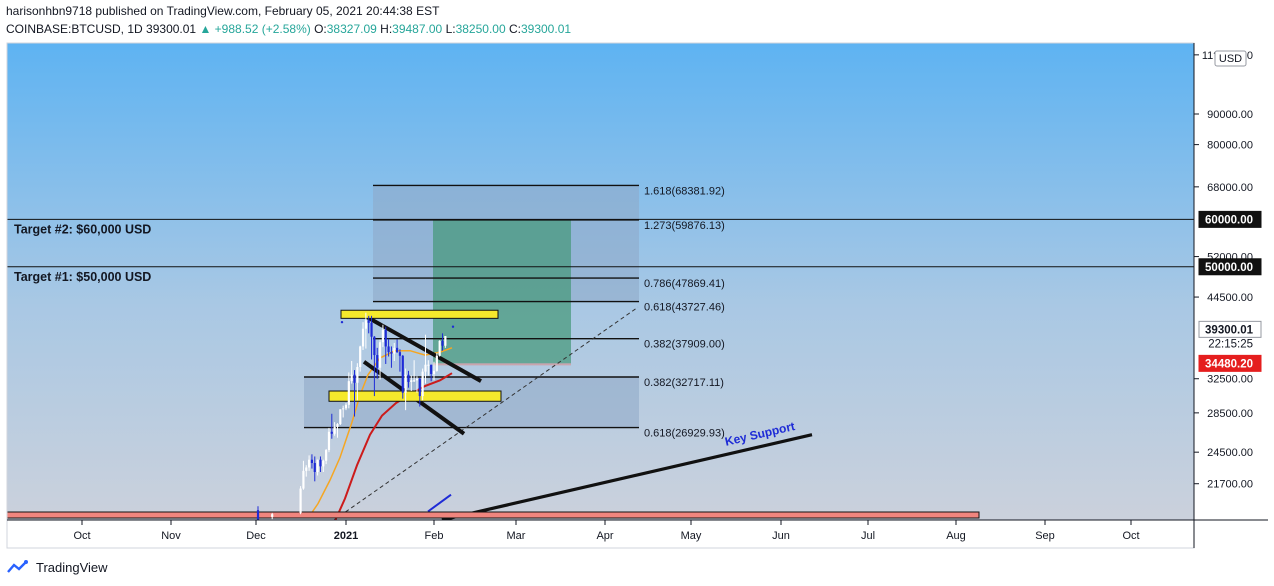 This screenshot has height=586, width=1274. What do you see at coordinates (450, 29) in the screenshot?
I see `low-label: L:` at bounding box center [450, 29].